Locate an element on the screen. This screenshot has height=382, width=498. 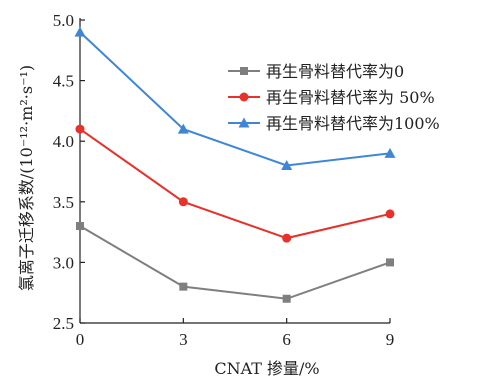
series-line is located at coordinates (235, 262).